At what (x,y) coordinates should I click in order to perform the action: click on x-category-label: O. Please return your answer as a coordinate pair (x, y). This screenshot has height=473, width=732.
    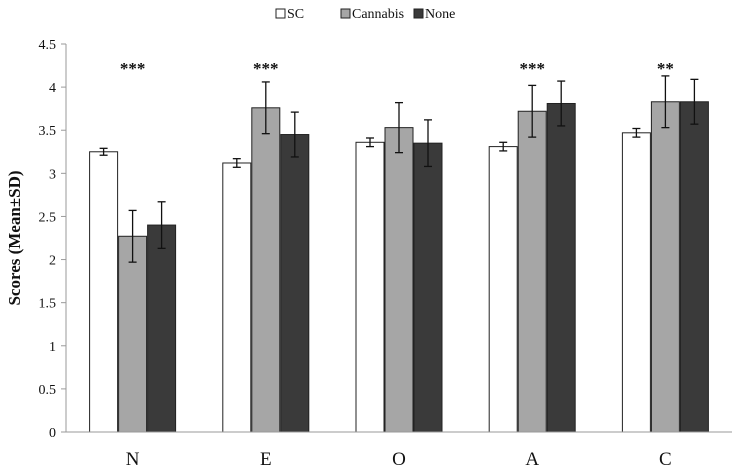
    Looking at the image, I should click on (399, 458).